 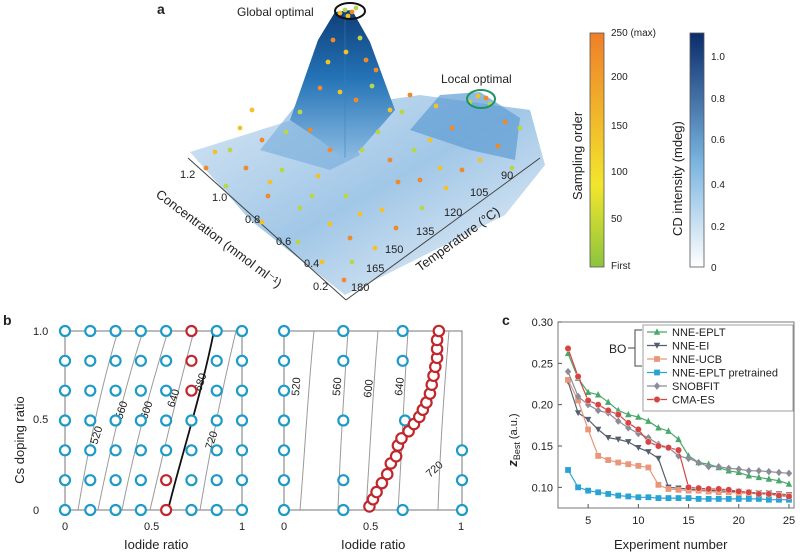 I want to click on x-tick-label: 10, so click(x=638, y=521).